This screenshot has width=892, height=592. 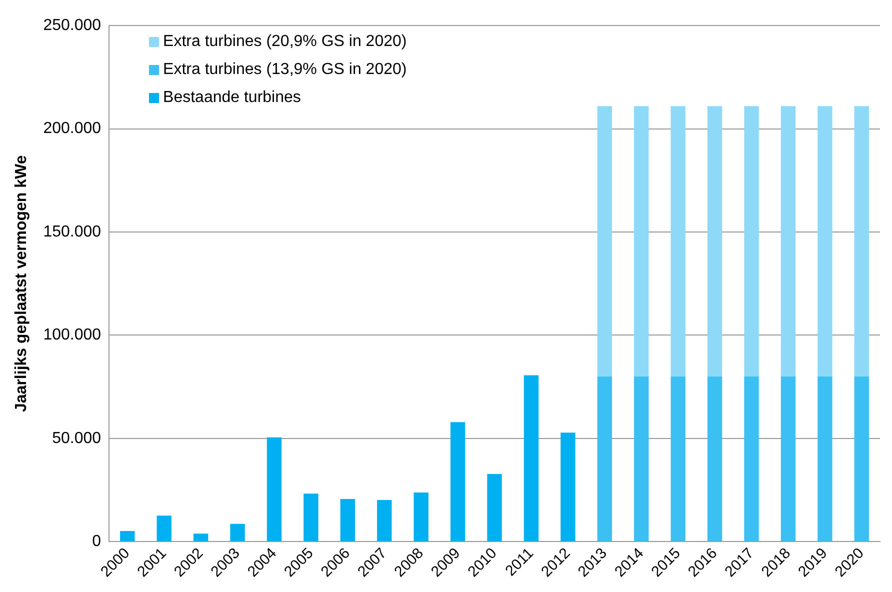 What do you see at coordinates (77, 438) in the screenshot?
I see `y-tick-label: 50.000` at bounding box center [77, 438].